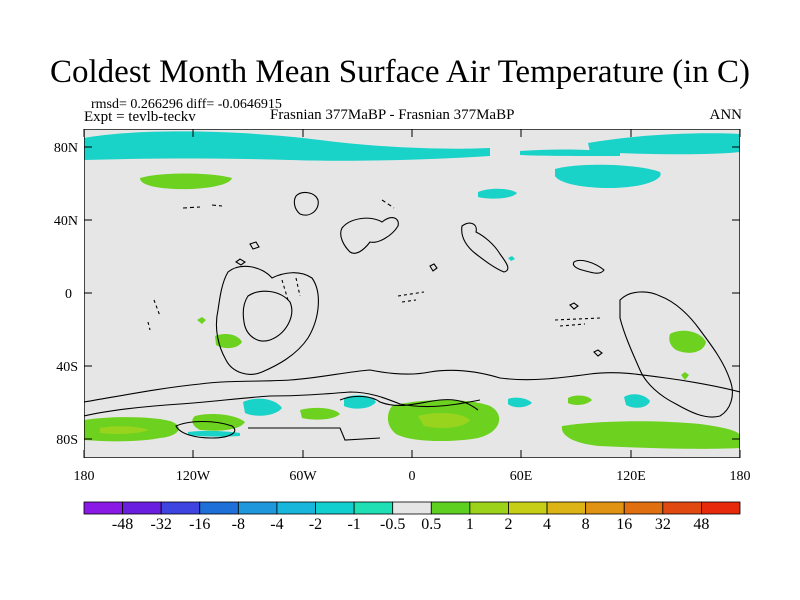 This screenshot has width=800, height=600. What do you see at coordinates (67, 367) in the screenshot?
I see `y-tick-label: 40S` at bounding box center [67, 367].